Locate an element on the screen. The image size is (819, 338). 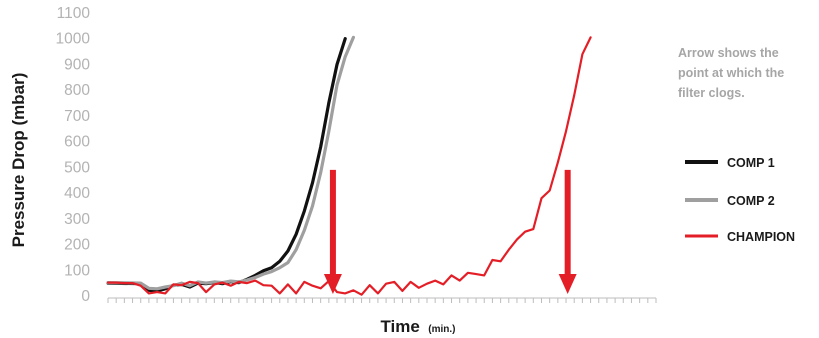
legend-item-comp2: COMP 2 is located at coordinates (730, 201).